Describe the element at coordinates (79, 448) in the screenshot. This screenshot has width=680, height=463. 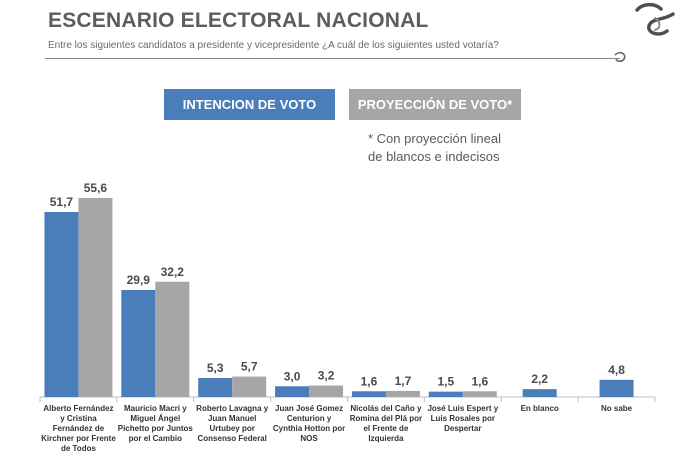
I see `category-label: de Todos` at that location.